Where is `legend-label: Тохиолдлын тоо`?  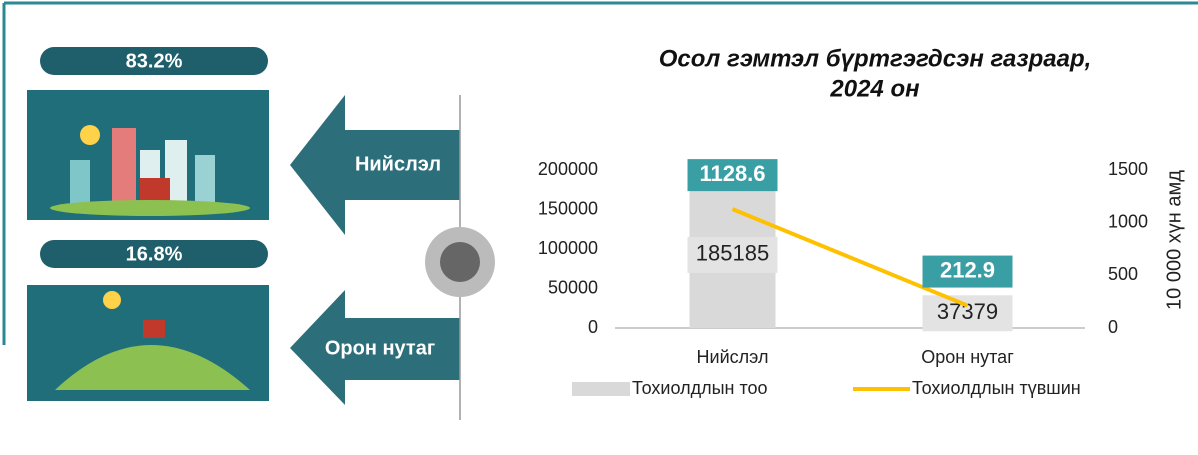
legend-label: Тохиолдлын тоо is located at coordinates (700, 388).